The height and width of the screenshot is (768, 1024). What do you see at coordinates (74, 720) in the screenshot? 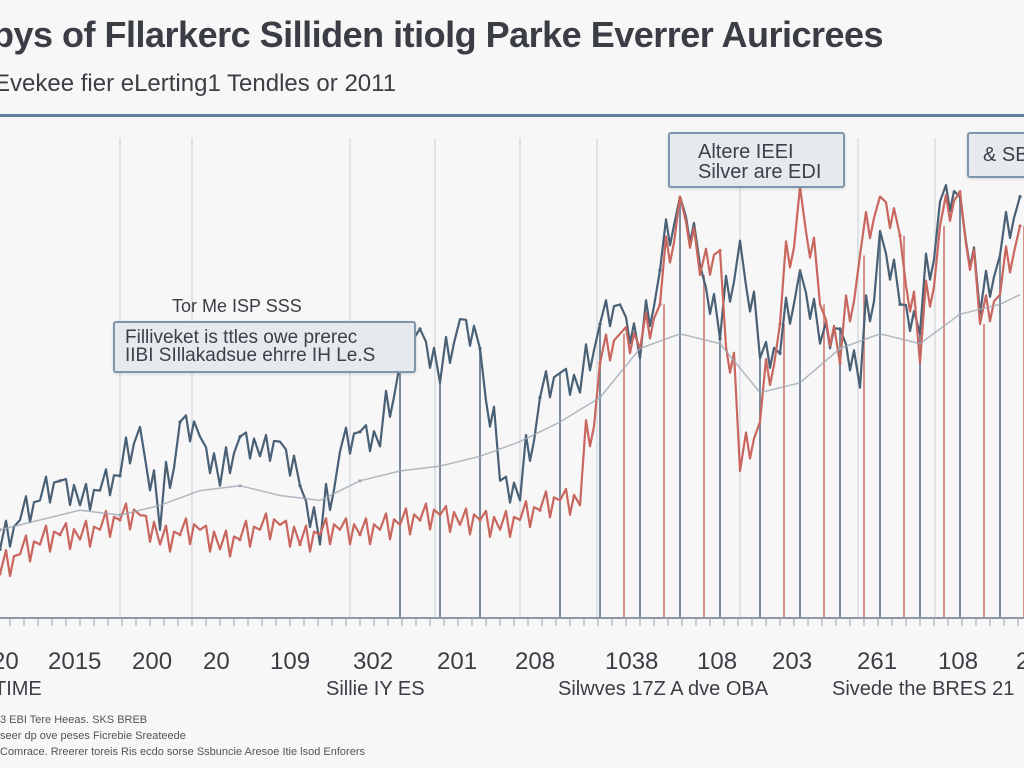
I see `footer-line-1: 3 EBI Tere Heeas. SKS BREB` at bounding box center [74, 720].